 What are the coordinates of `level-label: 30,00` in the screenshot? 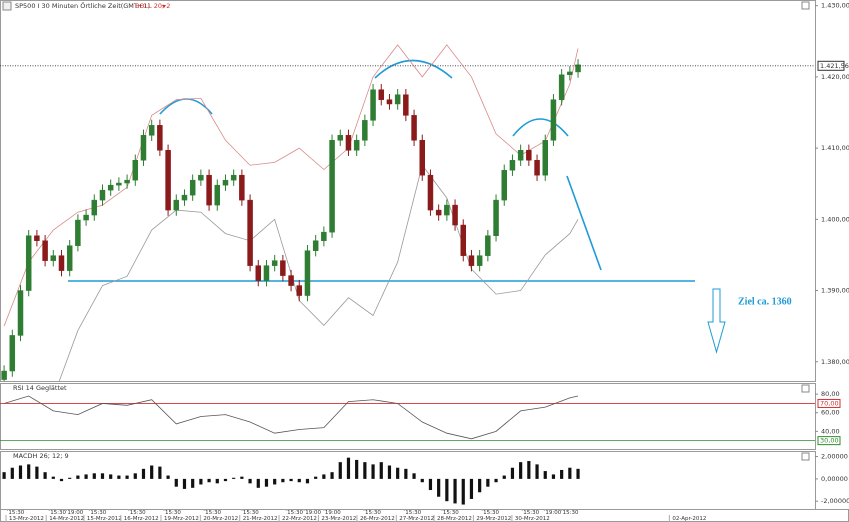 It's located at (829, 441).